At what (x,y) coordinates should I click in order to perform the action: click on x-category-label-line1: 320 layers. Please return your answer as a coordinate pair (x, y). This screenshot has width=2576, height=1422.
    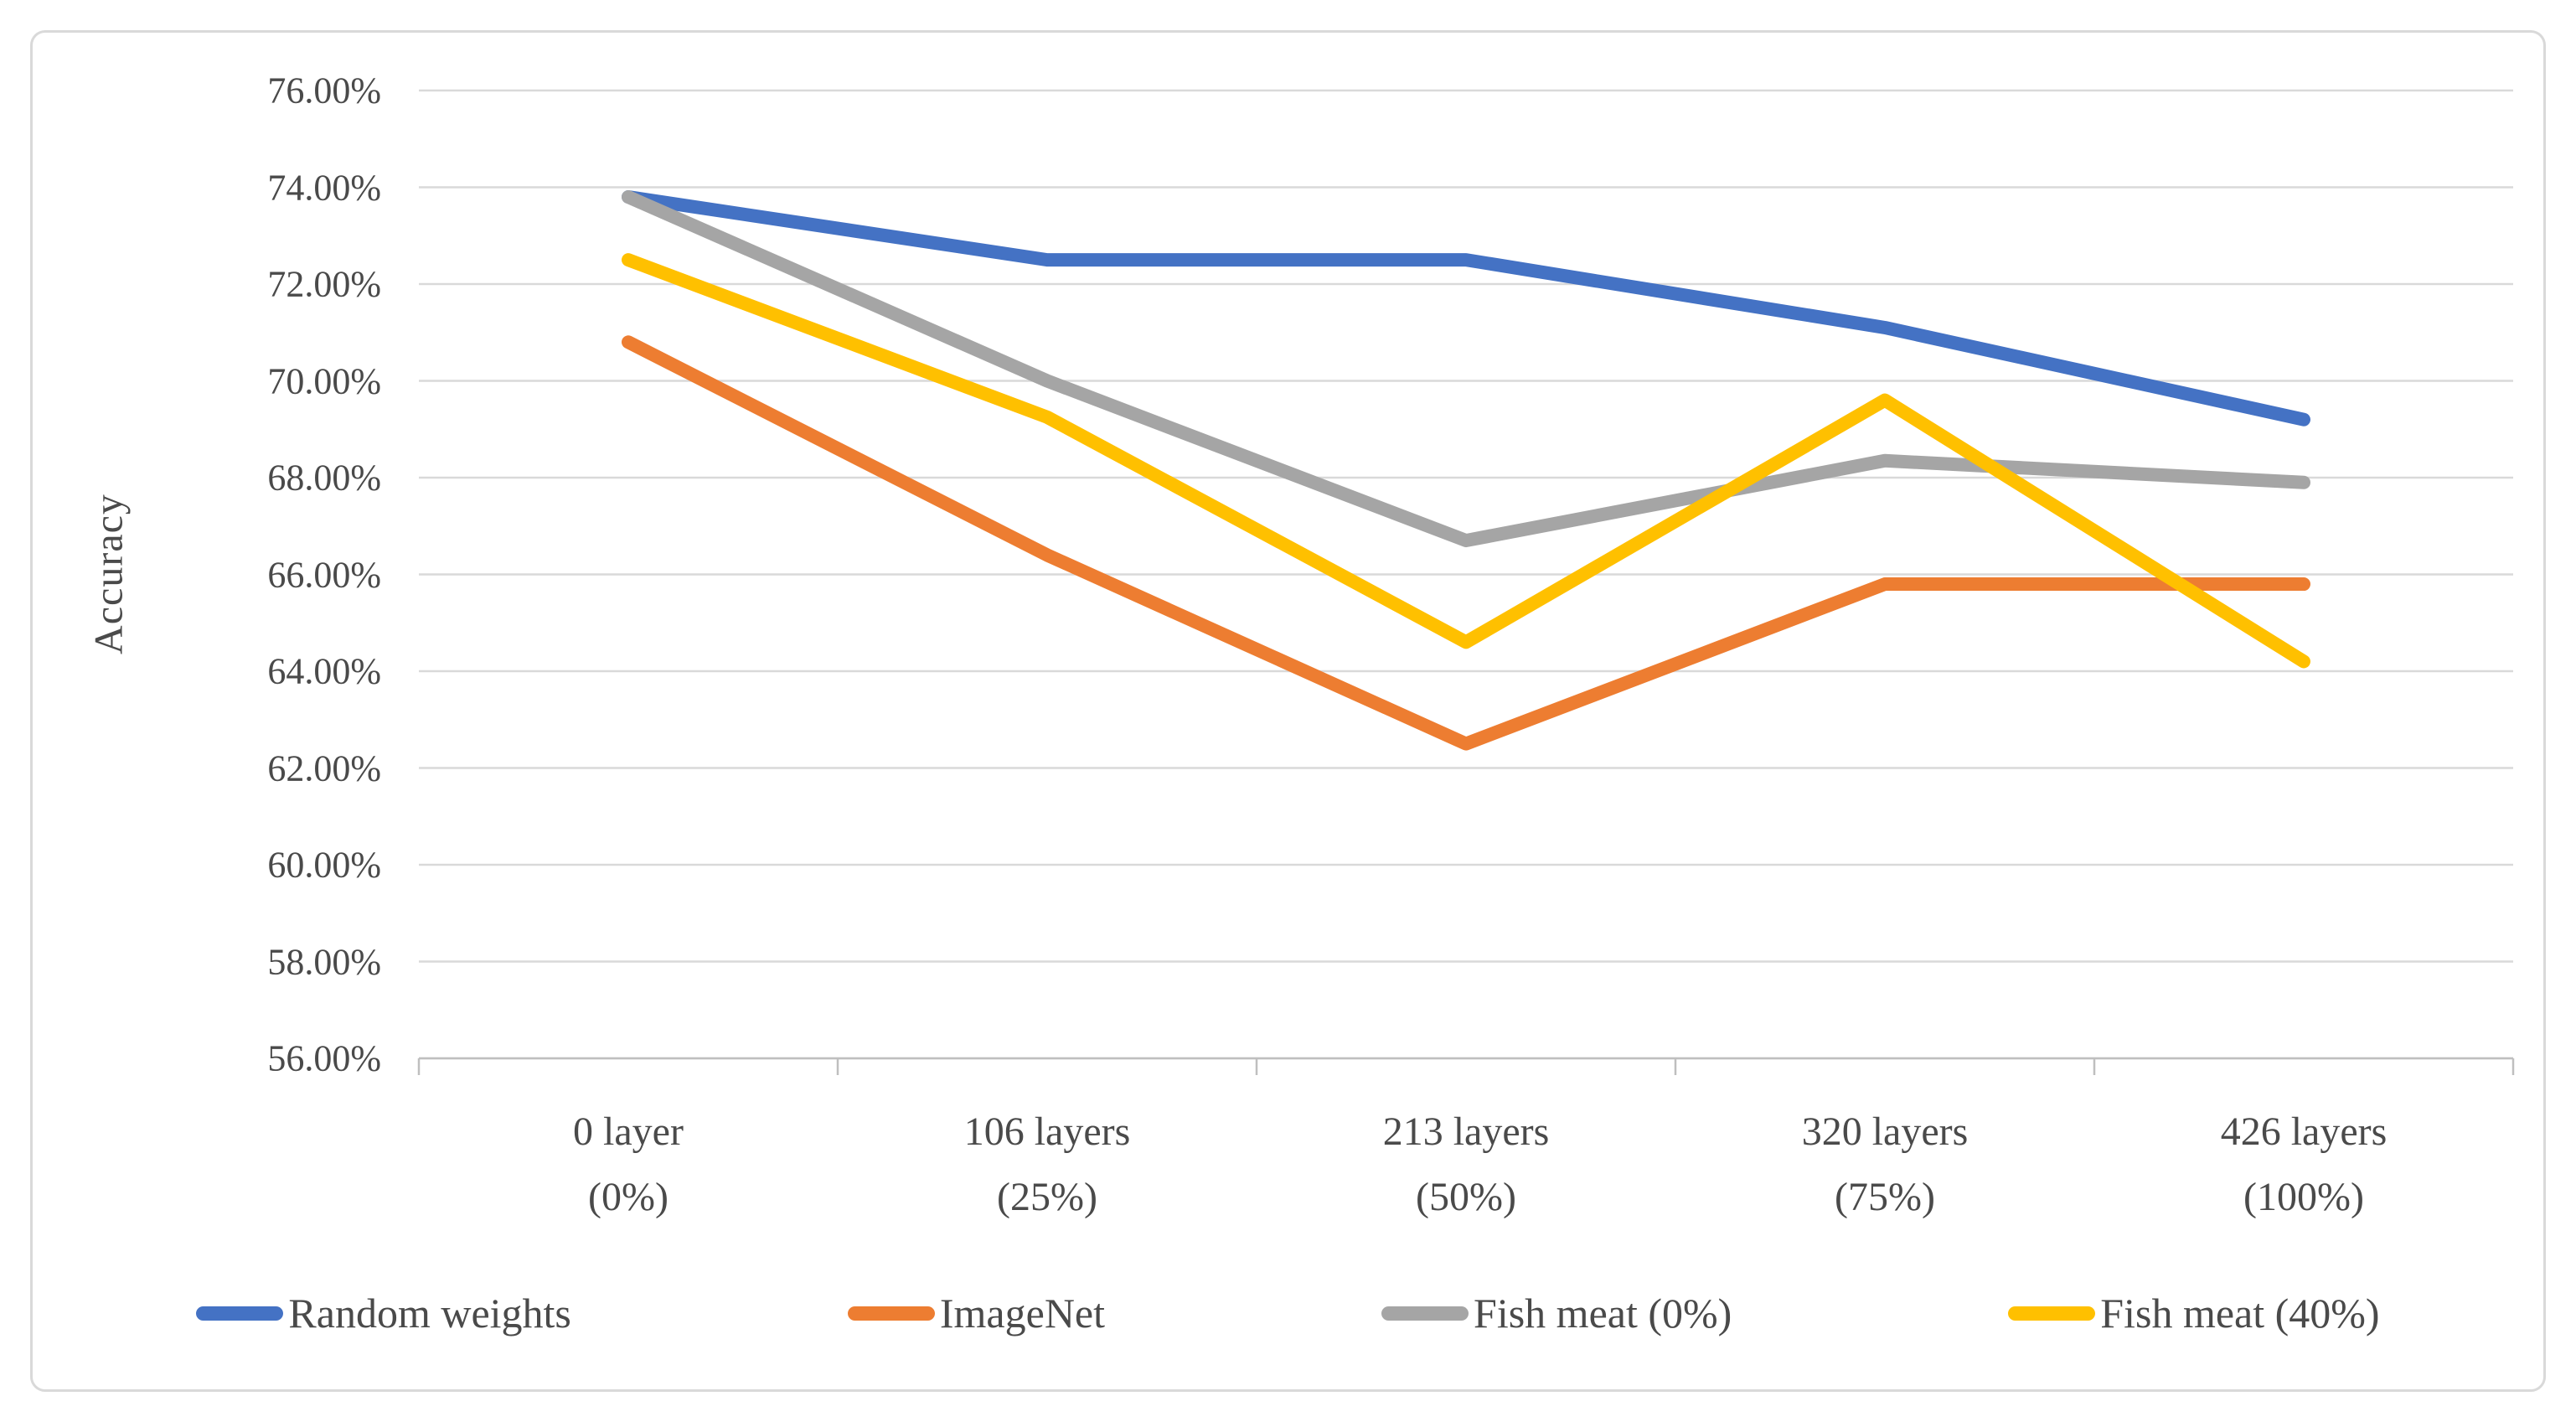
    Looking at the image, I should click on (1885, 1131).